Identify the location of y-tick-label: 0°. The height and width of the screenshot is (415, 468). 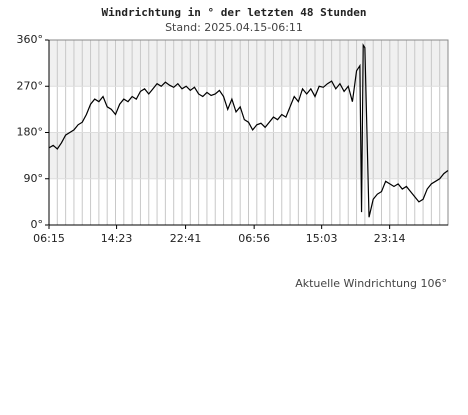
(37, 224).